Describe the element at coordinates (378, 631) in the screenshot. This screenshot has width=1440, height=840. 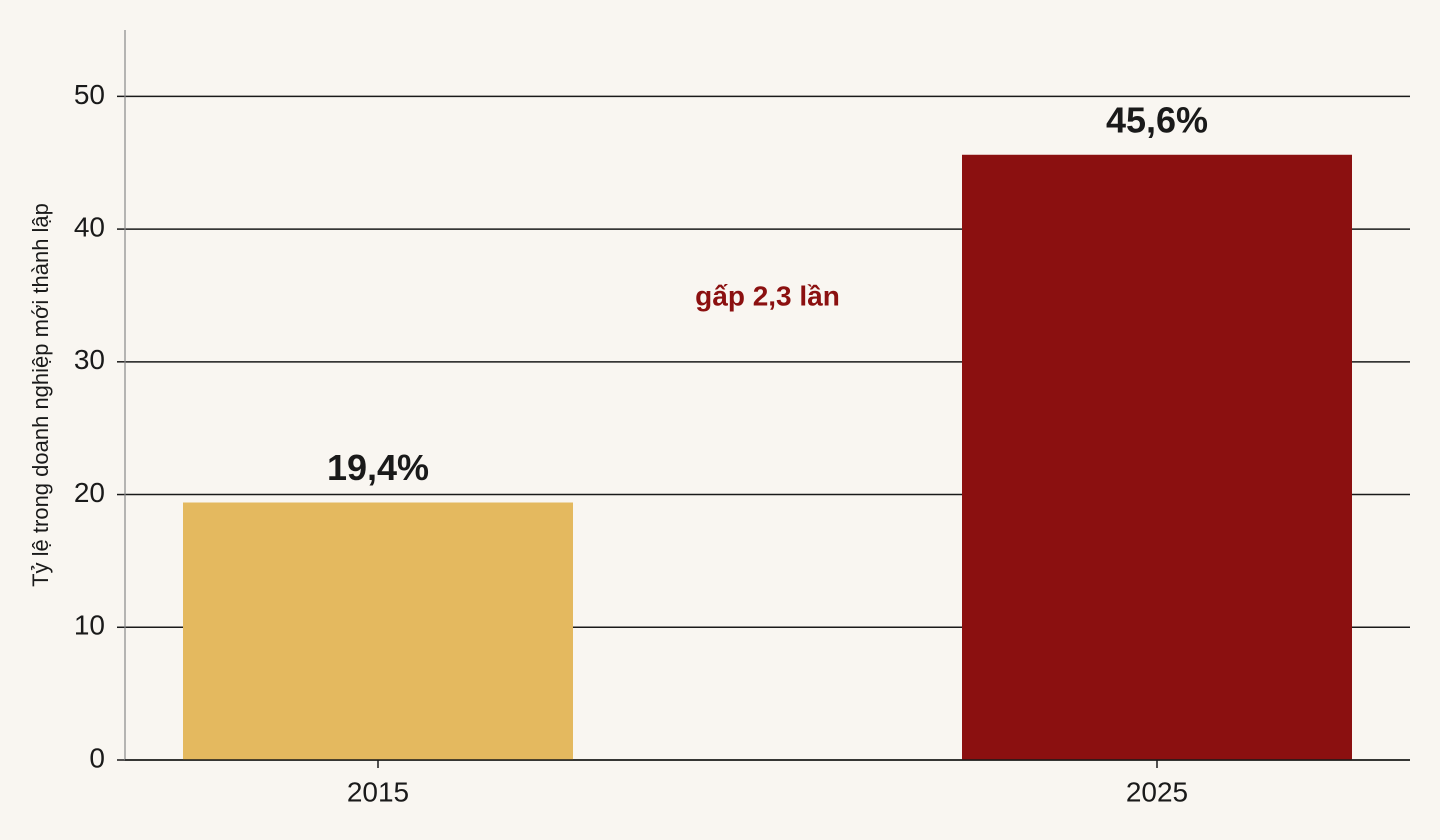
I see `bar` at that location.